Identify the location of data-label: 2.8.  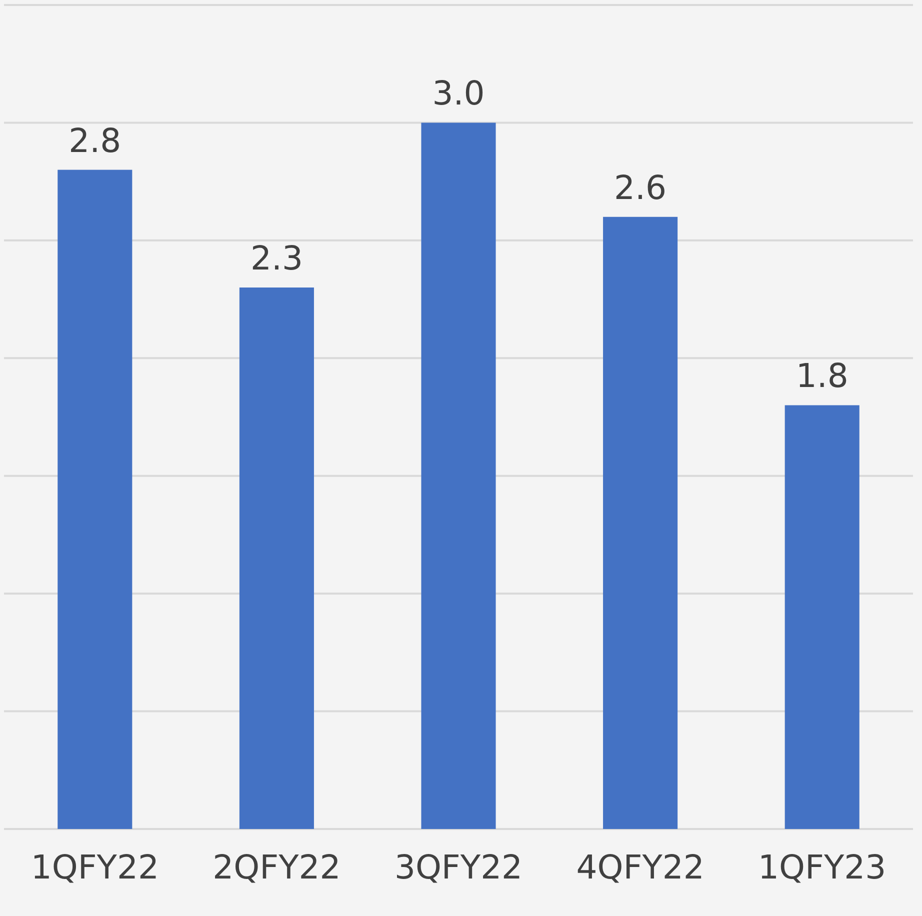
(95, 140).